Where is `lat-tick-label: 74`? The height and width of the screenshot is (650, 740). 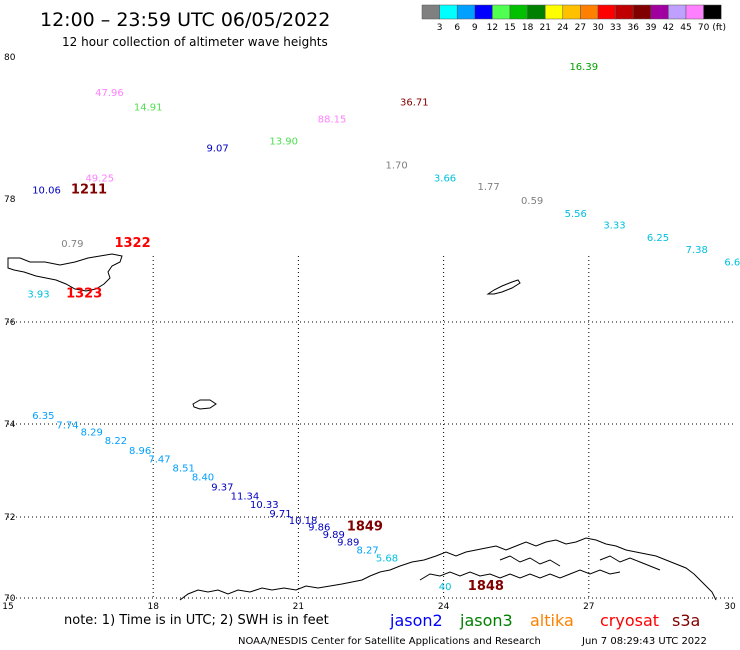 lat-tick-label: 74 is located at coordinates (10, 425).